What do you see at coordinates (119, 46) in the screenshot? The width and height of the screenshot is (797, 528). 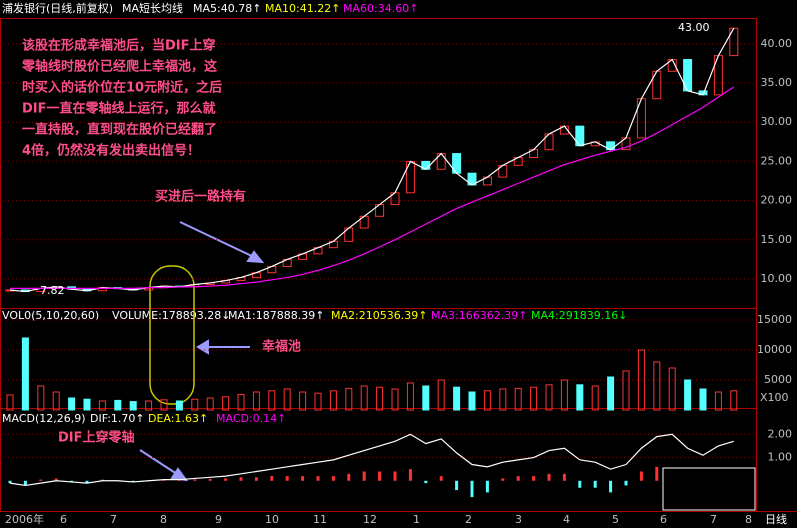 I see `note-line: 该股在形成幸福池后，当DIF上穿` at bounding box center [119, 46].